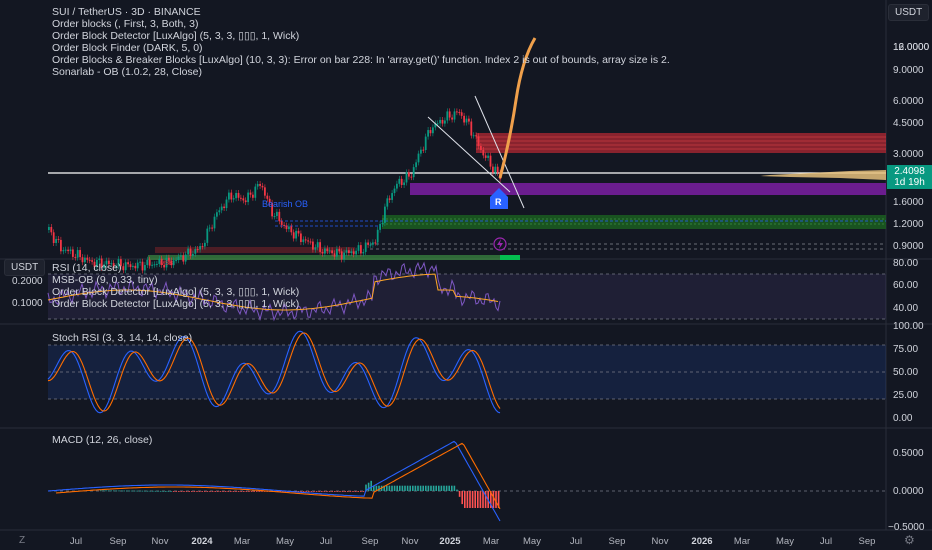 The image size is (932, 550). Describe the element at coordinates (127, 48) in the screenshot. I see `indicator-legend-3: Order Block Finder (DARK, 5, 0)` at that location.